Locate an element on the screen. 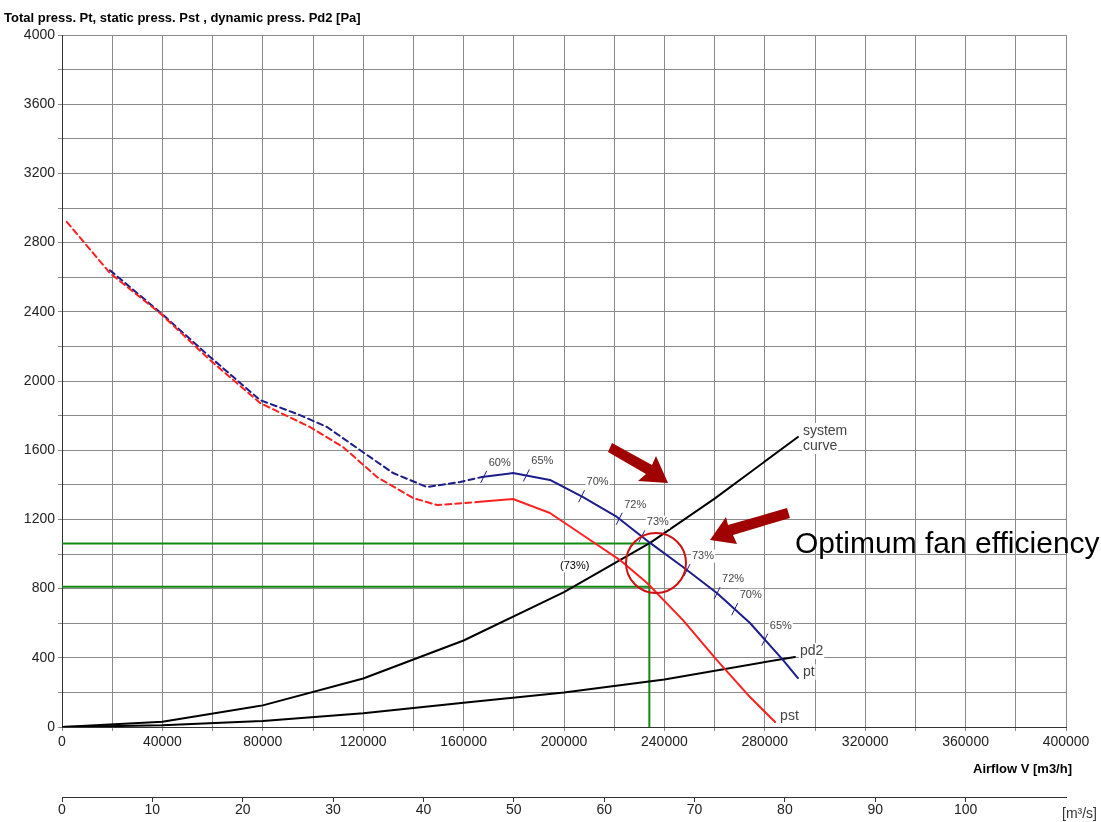 This screenshot has height=822, width=1101. y-axis-title: Total press. Pt, static press. Pst , dynamic press. Pd2 [Pa] is located at coordinates (182, 18).